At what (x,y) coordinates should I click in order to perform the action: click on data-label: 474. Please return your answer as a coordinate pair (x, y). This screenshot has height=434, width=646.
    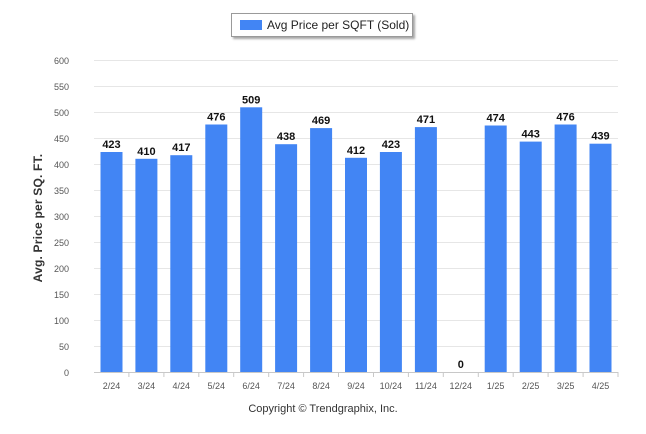
    Looking at the image, I should click on (496, 119).